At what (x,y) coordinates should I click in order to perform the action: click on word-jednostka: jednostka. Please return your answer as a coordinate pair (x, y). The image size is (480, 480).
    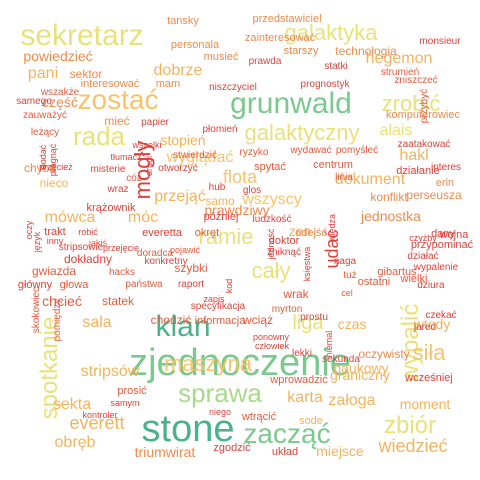
    Looking at the image, I should click on (390, 216).